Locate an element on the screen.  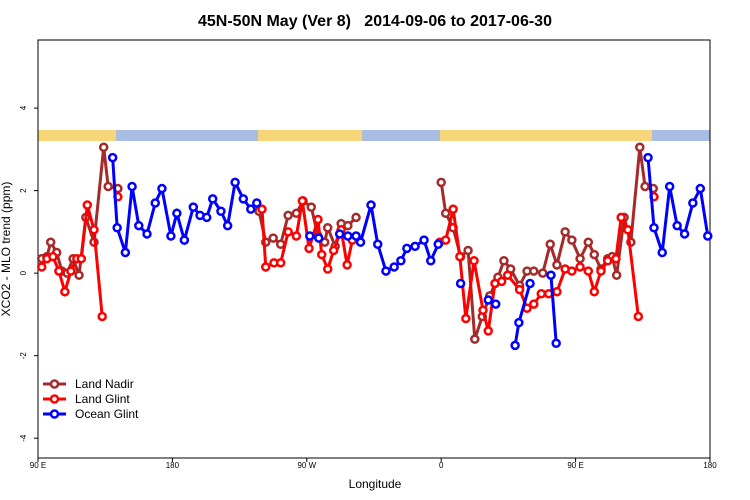
legend-label: Ocean Glint is located at coordinates (107, 414).